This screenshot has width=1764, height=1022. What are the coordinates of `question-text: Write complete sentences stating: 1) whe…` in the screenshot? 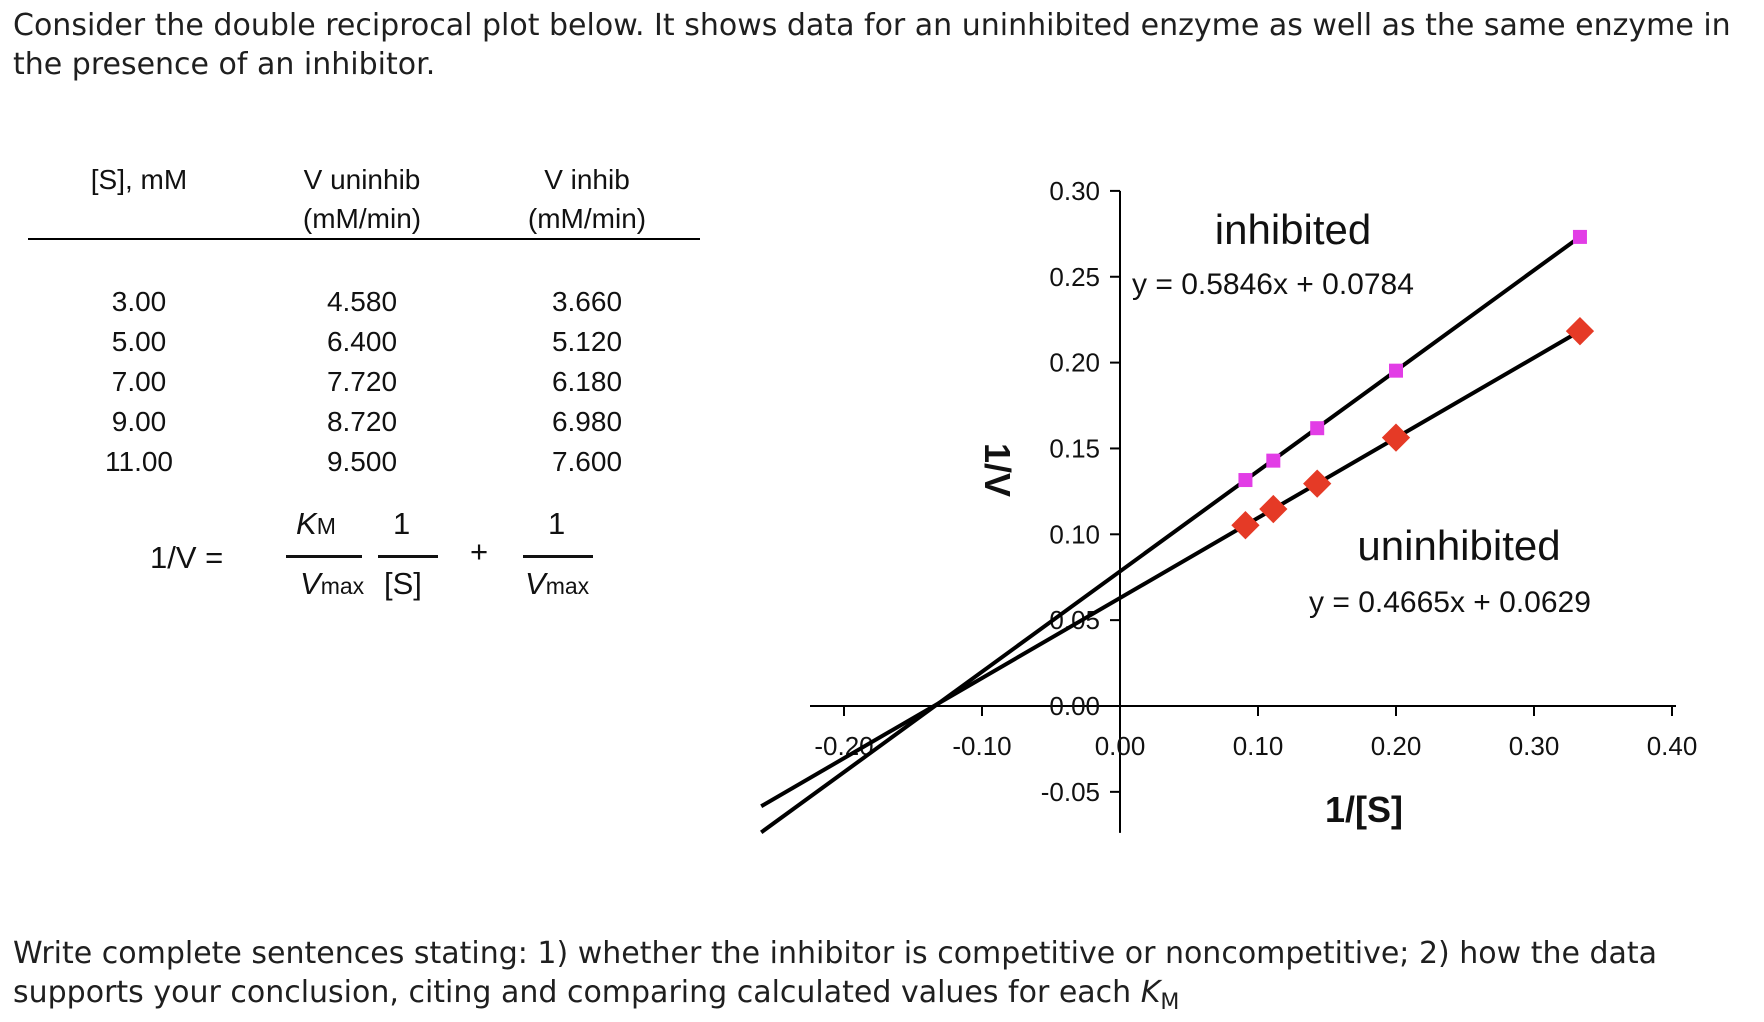 It's located at (835, 975).